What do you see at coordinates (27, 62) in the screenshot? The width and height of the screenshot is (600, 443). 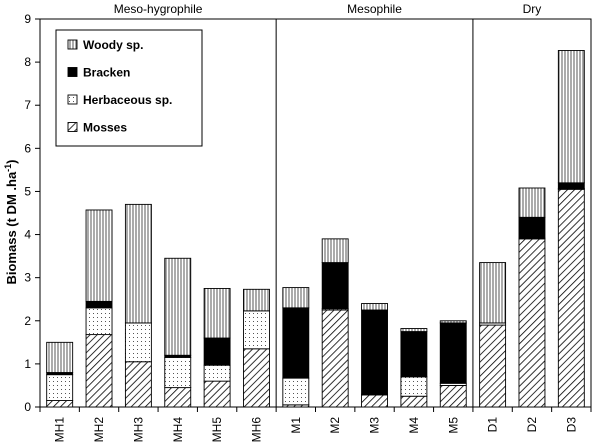 I see `y-tick-label: 8` at bounding box center [27, 62].